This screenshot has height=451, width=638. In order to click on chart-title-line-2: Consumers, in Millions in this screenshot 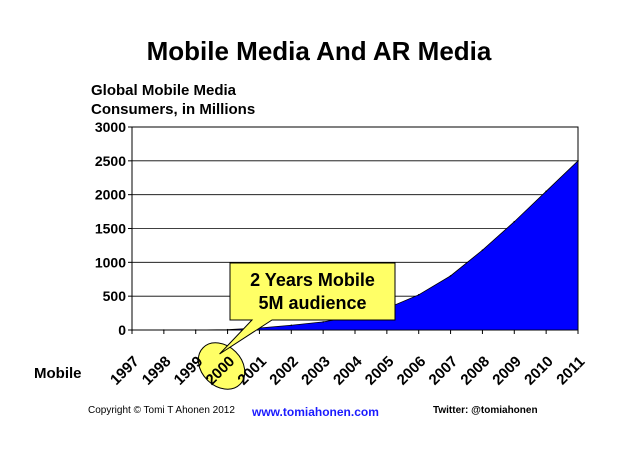, I will do `click(173, 109)`.